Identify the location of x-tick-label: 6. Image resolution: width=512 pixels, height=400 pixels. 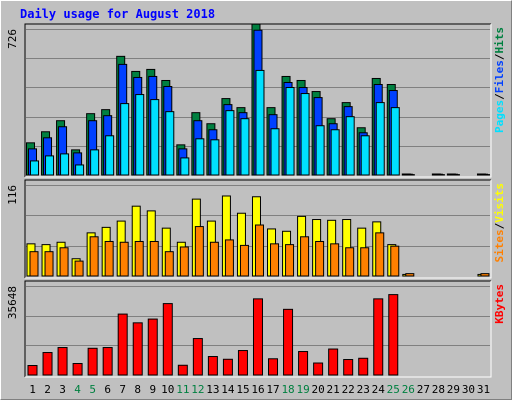
(107, 389).